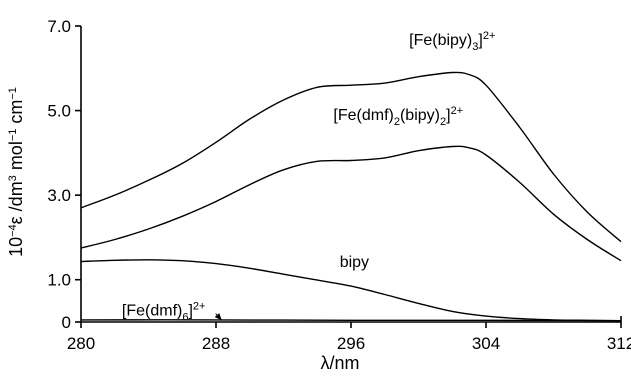  I want to click on y-tick-label: 1.0, so click(59, 280).